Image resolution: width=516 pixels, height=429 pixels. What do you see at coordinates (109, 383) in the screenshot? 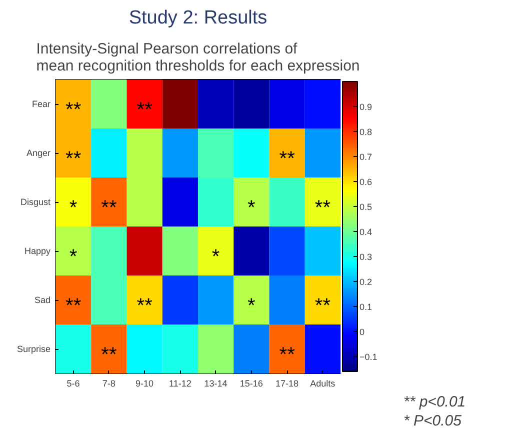
I see `x-tick-label: 7-8` at bounding box center [109, 383].